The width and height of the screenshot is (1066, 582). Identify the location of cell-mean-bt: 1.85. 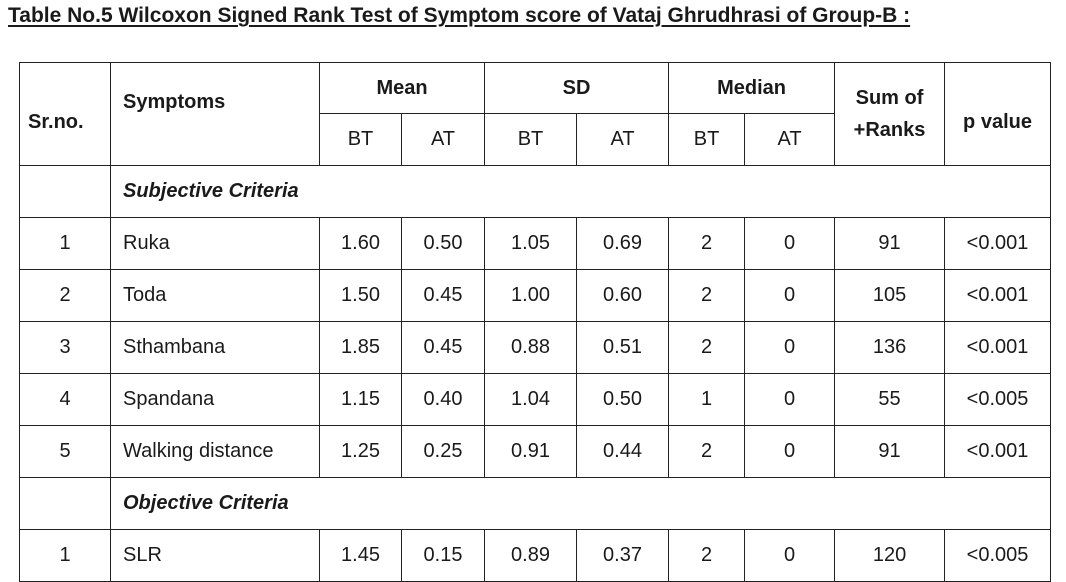
(360, 347).